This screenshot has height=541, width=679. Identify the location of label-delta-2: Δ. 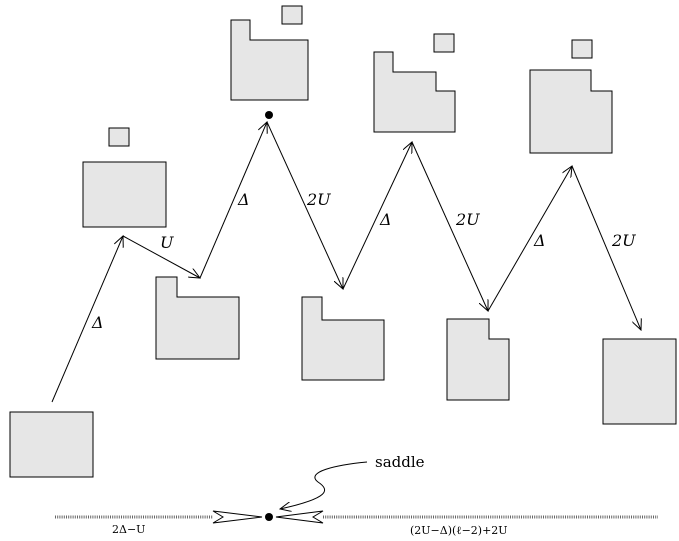
(243, 199).